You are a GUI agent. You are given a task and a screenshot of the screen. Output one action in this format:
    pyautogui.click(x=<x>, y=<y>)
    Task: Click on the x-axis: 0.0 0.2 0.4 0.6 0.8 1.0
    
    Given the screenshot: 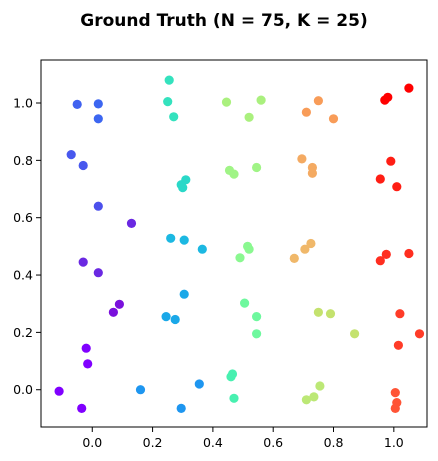 What is the action you would take?
    pyautogui.click(x=243, y=438)
    